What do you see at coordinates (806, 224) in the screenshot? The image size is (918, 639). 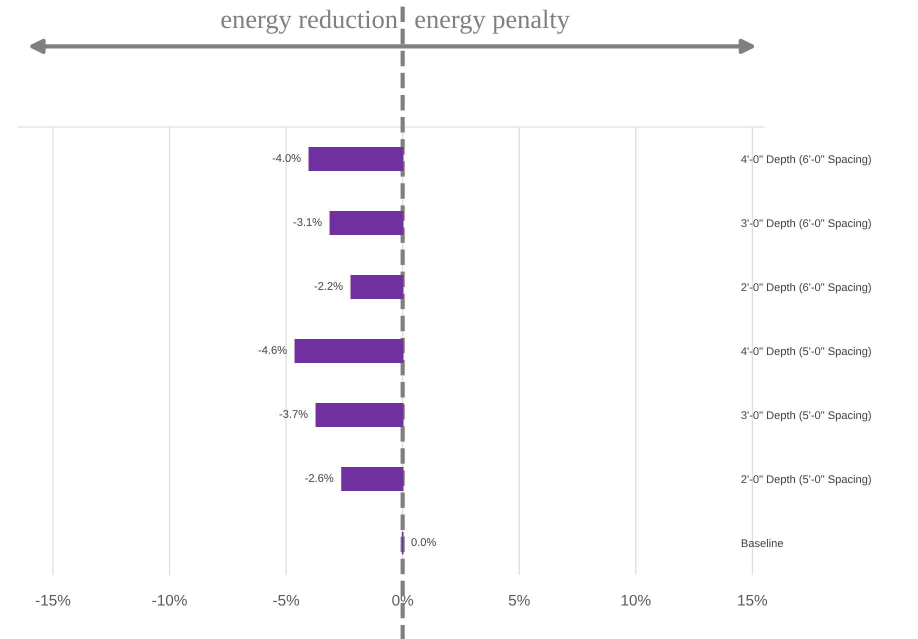 I see `y-tick-label: 3'-0" Depth (6'-0" Spacing)` at bounding box center [806, 224].